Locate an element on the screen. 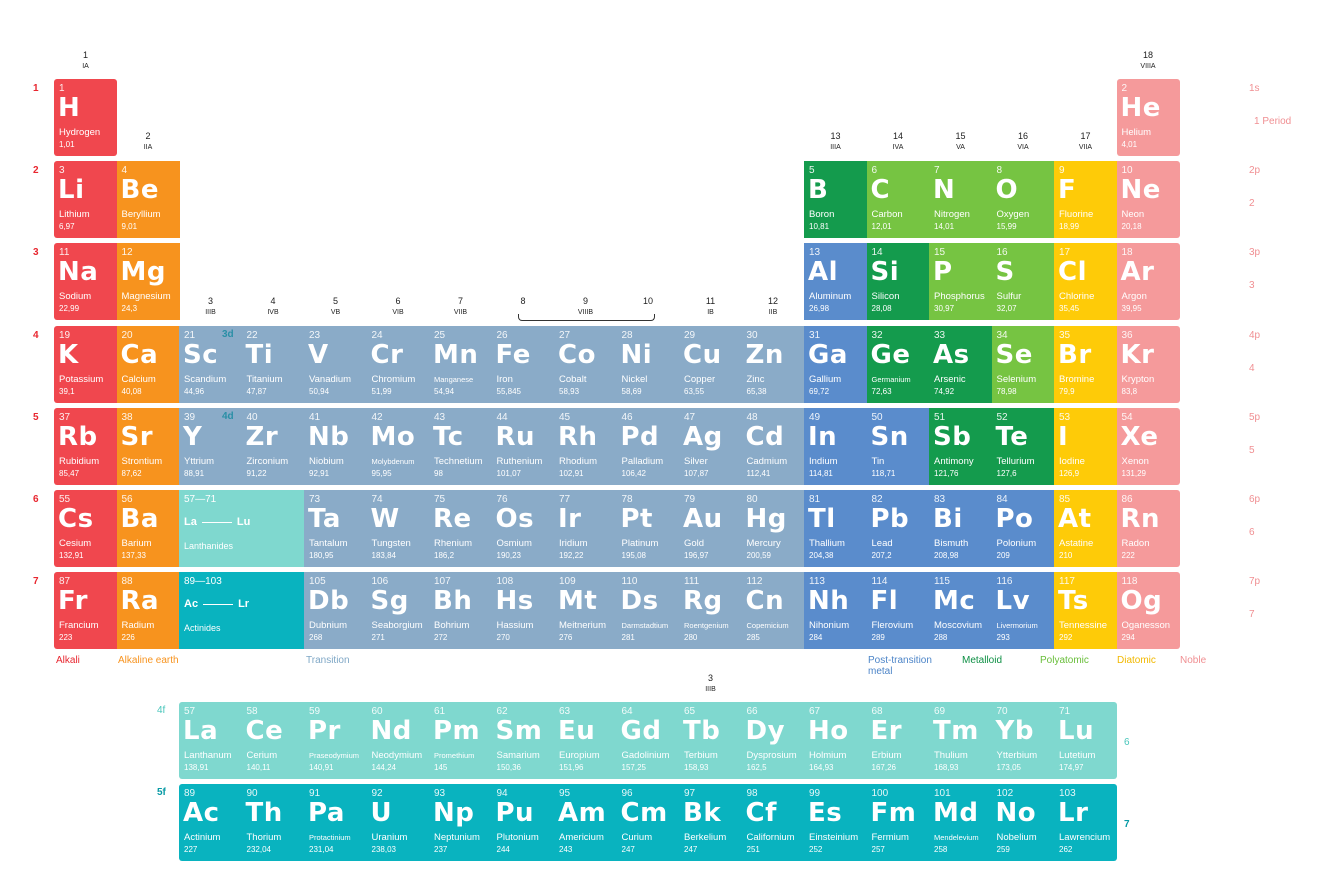  element-cl: 17 Cl Chlorine 35,45 is located at coordinates (1085, 281).